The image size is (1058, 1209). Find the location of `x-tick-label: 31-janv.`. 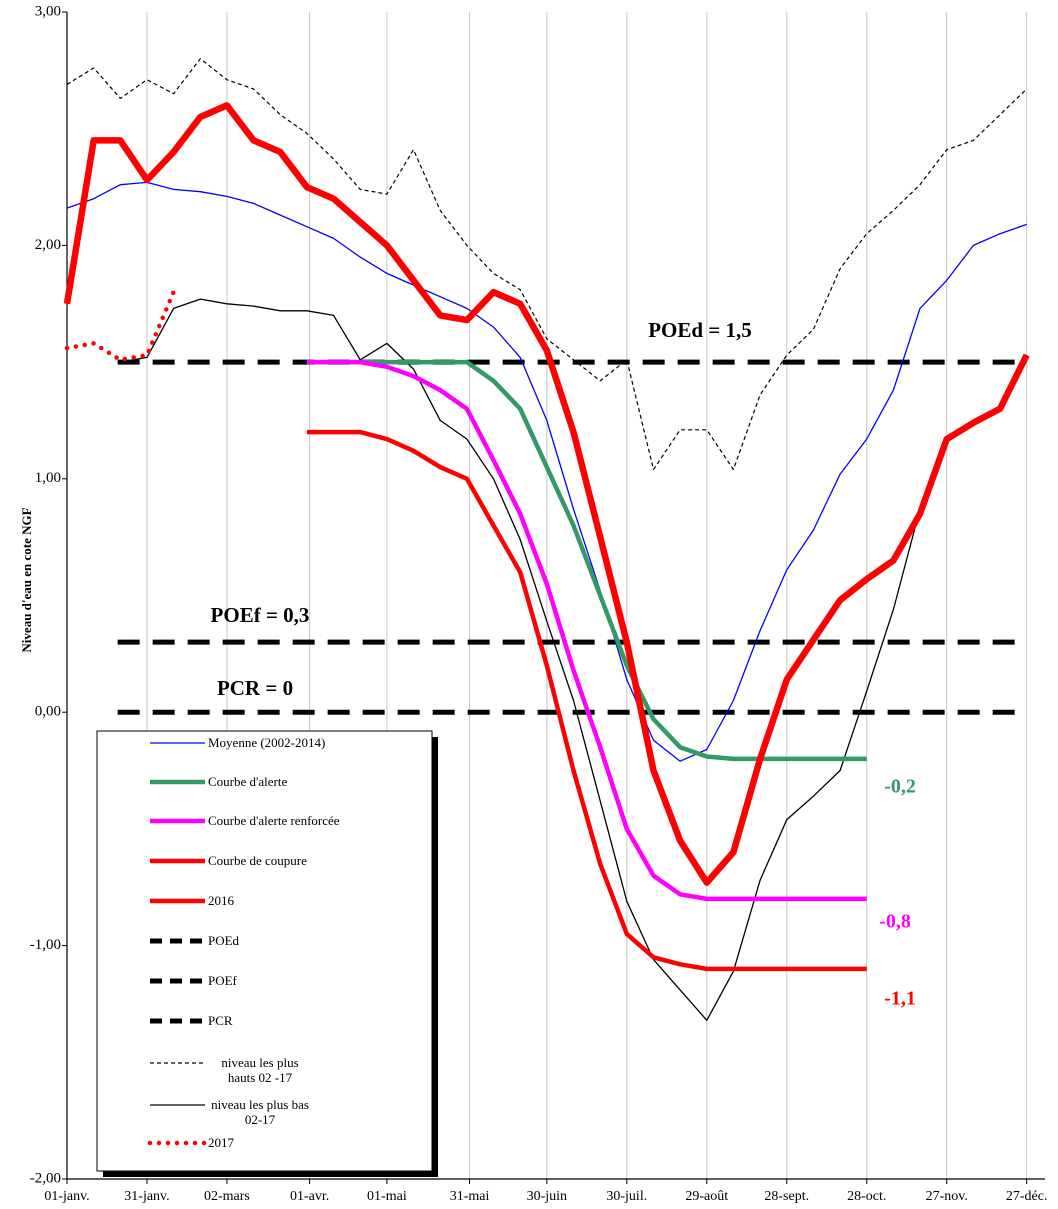

x-tick-label: 31-janv. is located at coordinates (146, 1196).